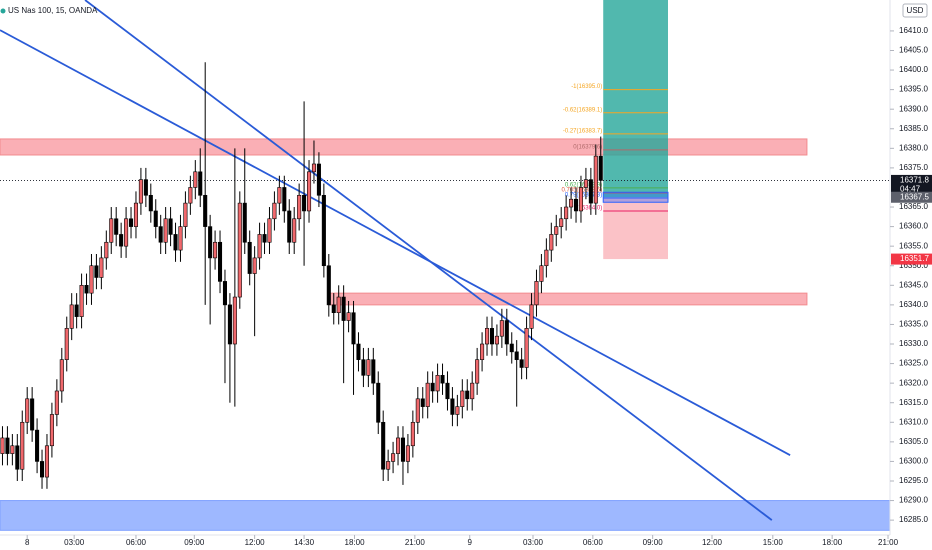 This screenshot has height=550, width=932. What do you see at coordinates (913, 265) in the screenshot?
I see `y-tick-label: 16350.0` at bounding box center [913, 265].